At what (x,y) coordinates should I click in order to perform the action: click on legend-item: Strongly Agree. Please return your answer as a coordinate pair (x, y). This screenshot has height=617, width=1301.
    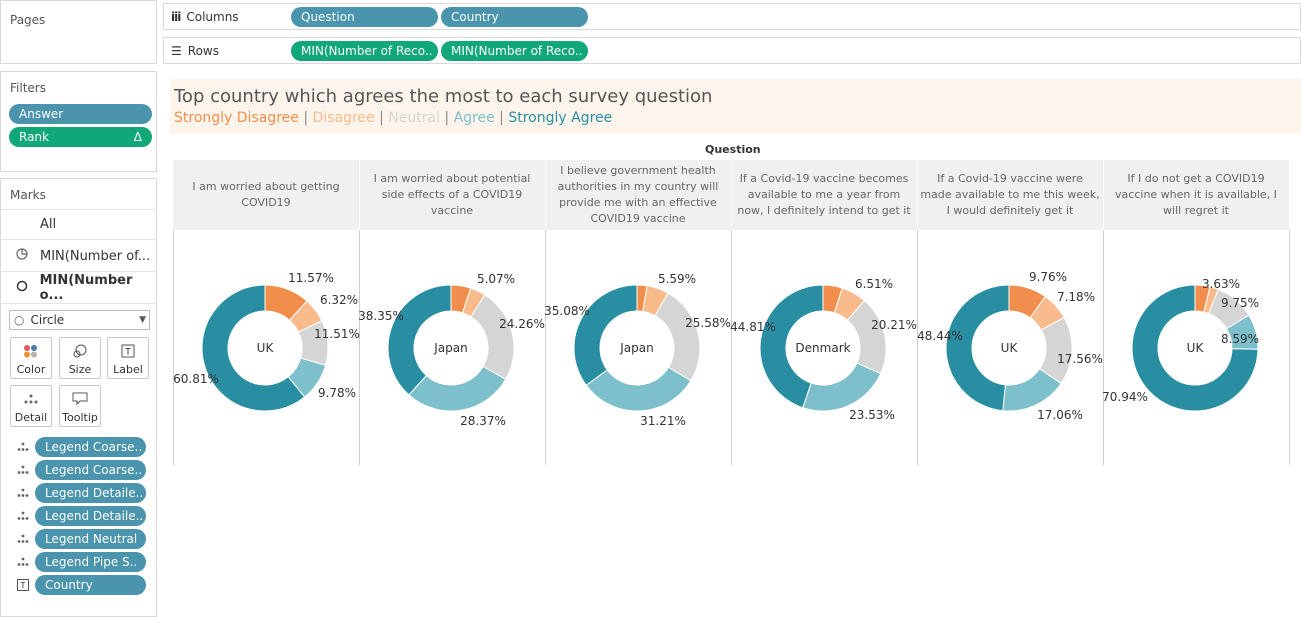
    Looking at the image, I should click on (560, 118).